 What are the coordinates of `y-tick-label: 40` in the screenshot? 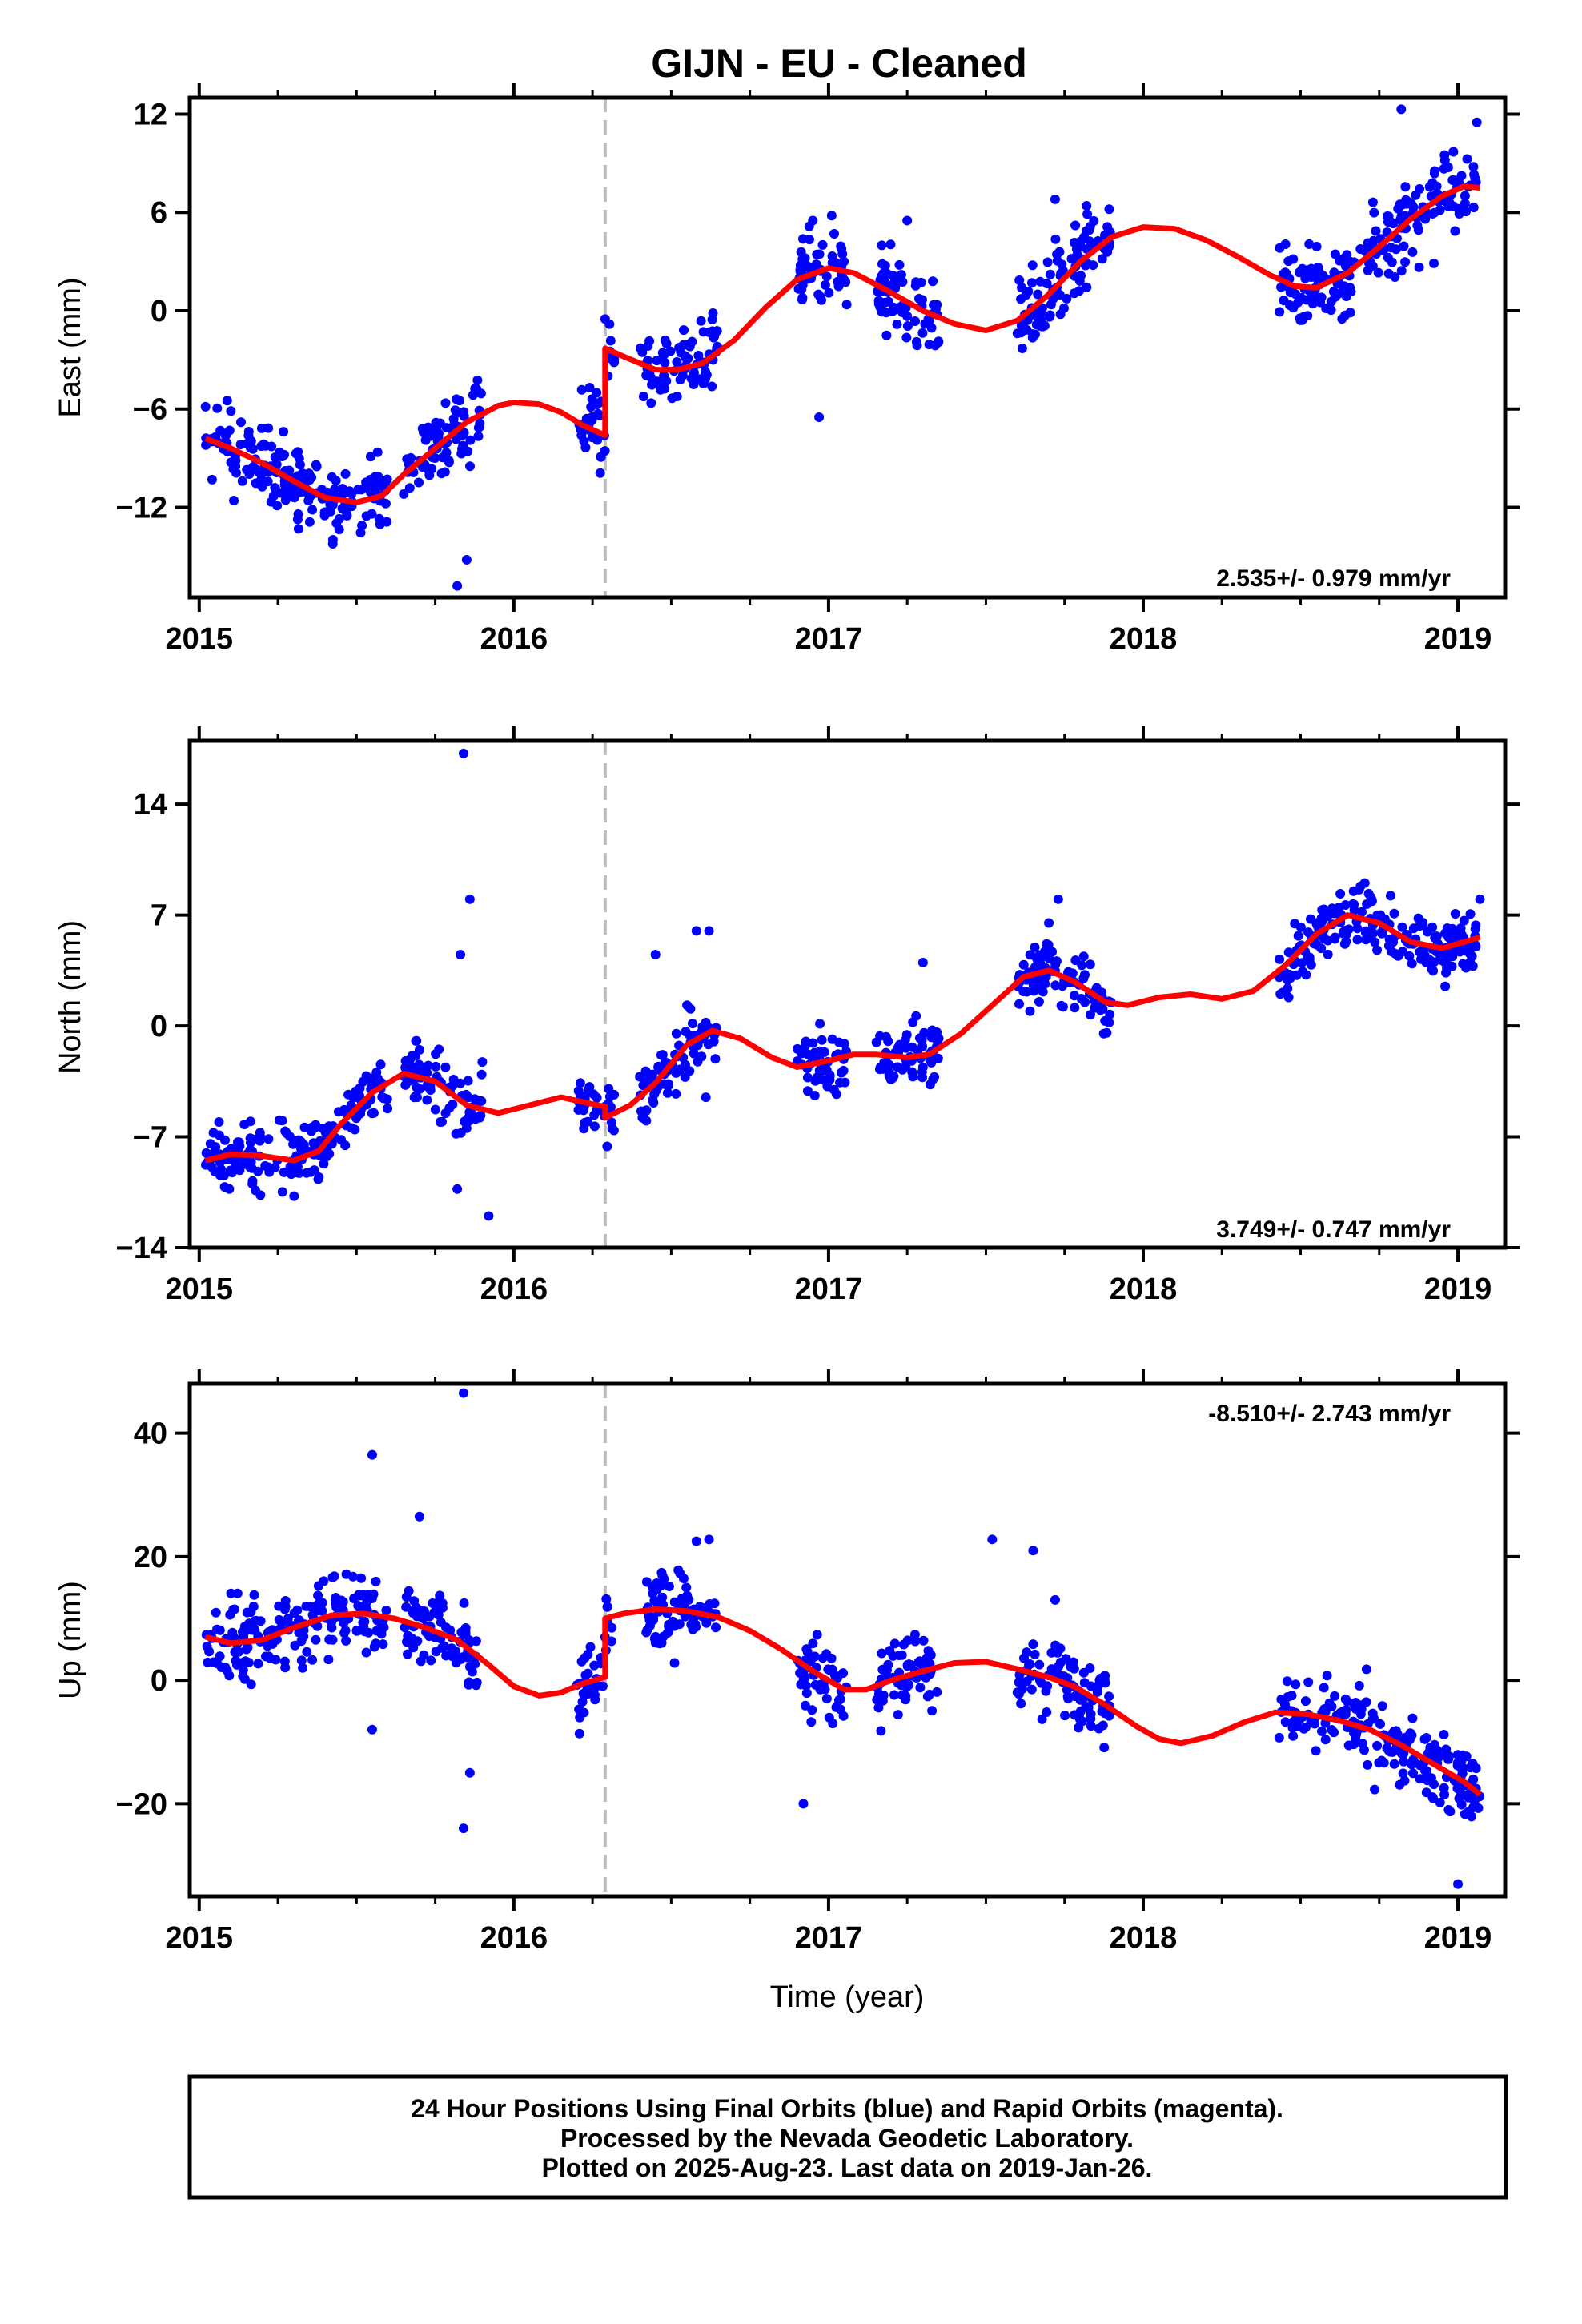 It's located at (151, 1434).